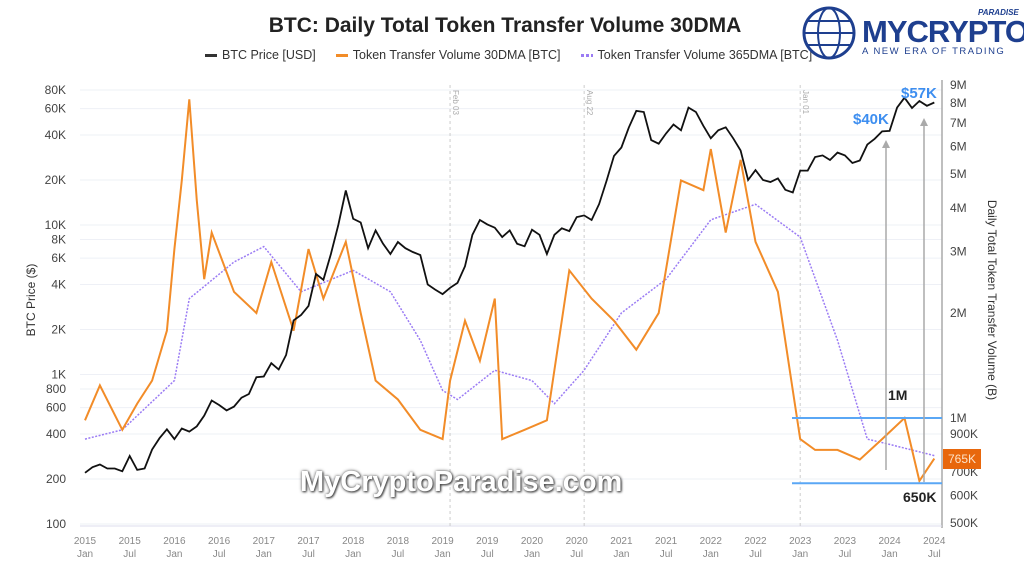 The height and width of the screenshot is (575, 1024). Describe the element at coordinates (943, 31) in the screenshot. I see `logo-name: MYCRYPTO` at that location.